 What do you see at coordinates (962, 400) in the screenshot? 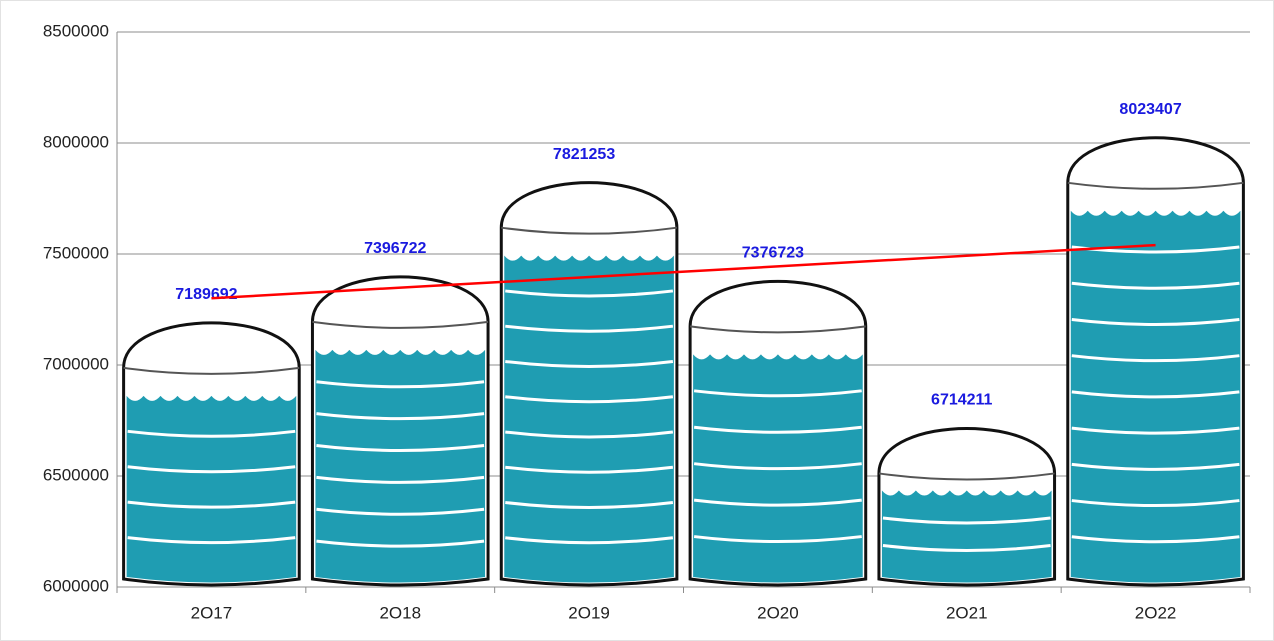
I see `value-label: 6714211` at bounding box center [962, 400].